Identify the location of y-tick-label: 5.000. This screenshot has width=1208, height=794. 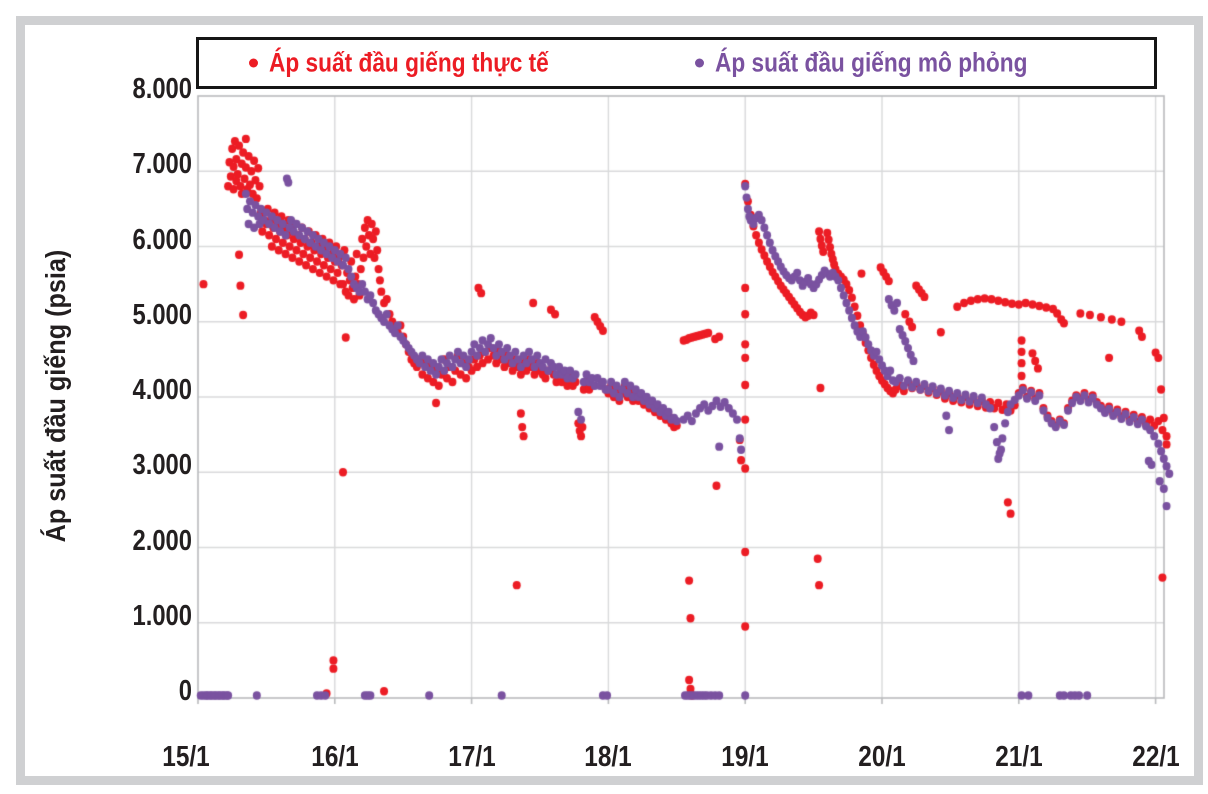
(162, 314).